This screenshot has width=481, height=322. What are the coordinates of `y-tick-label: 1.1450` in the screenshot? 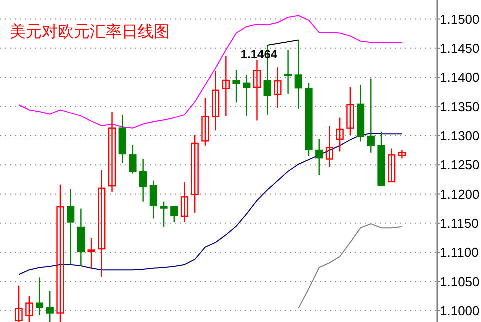 It's located at (460, 48).